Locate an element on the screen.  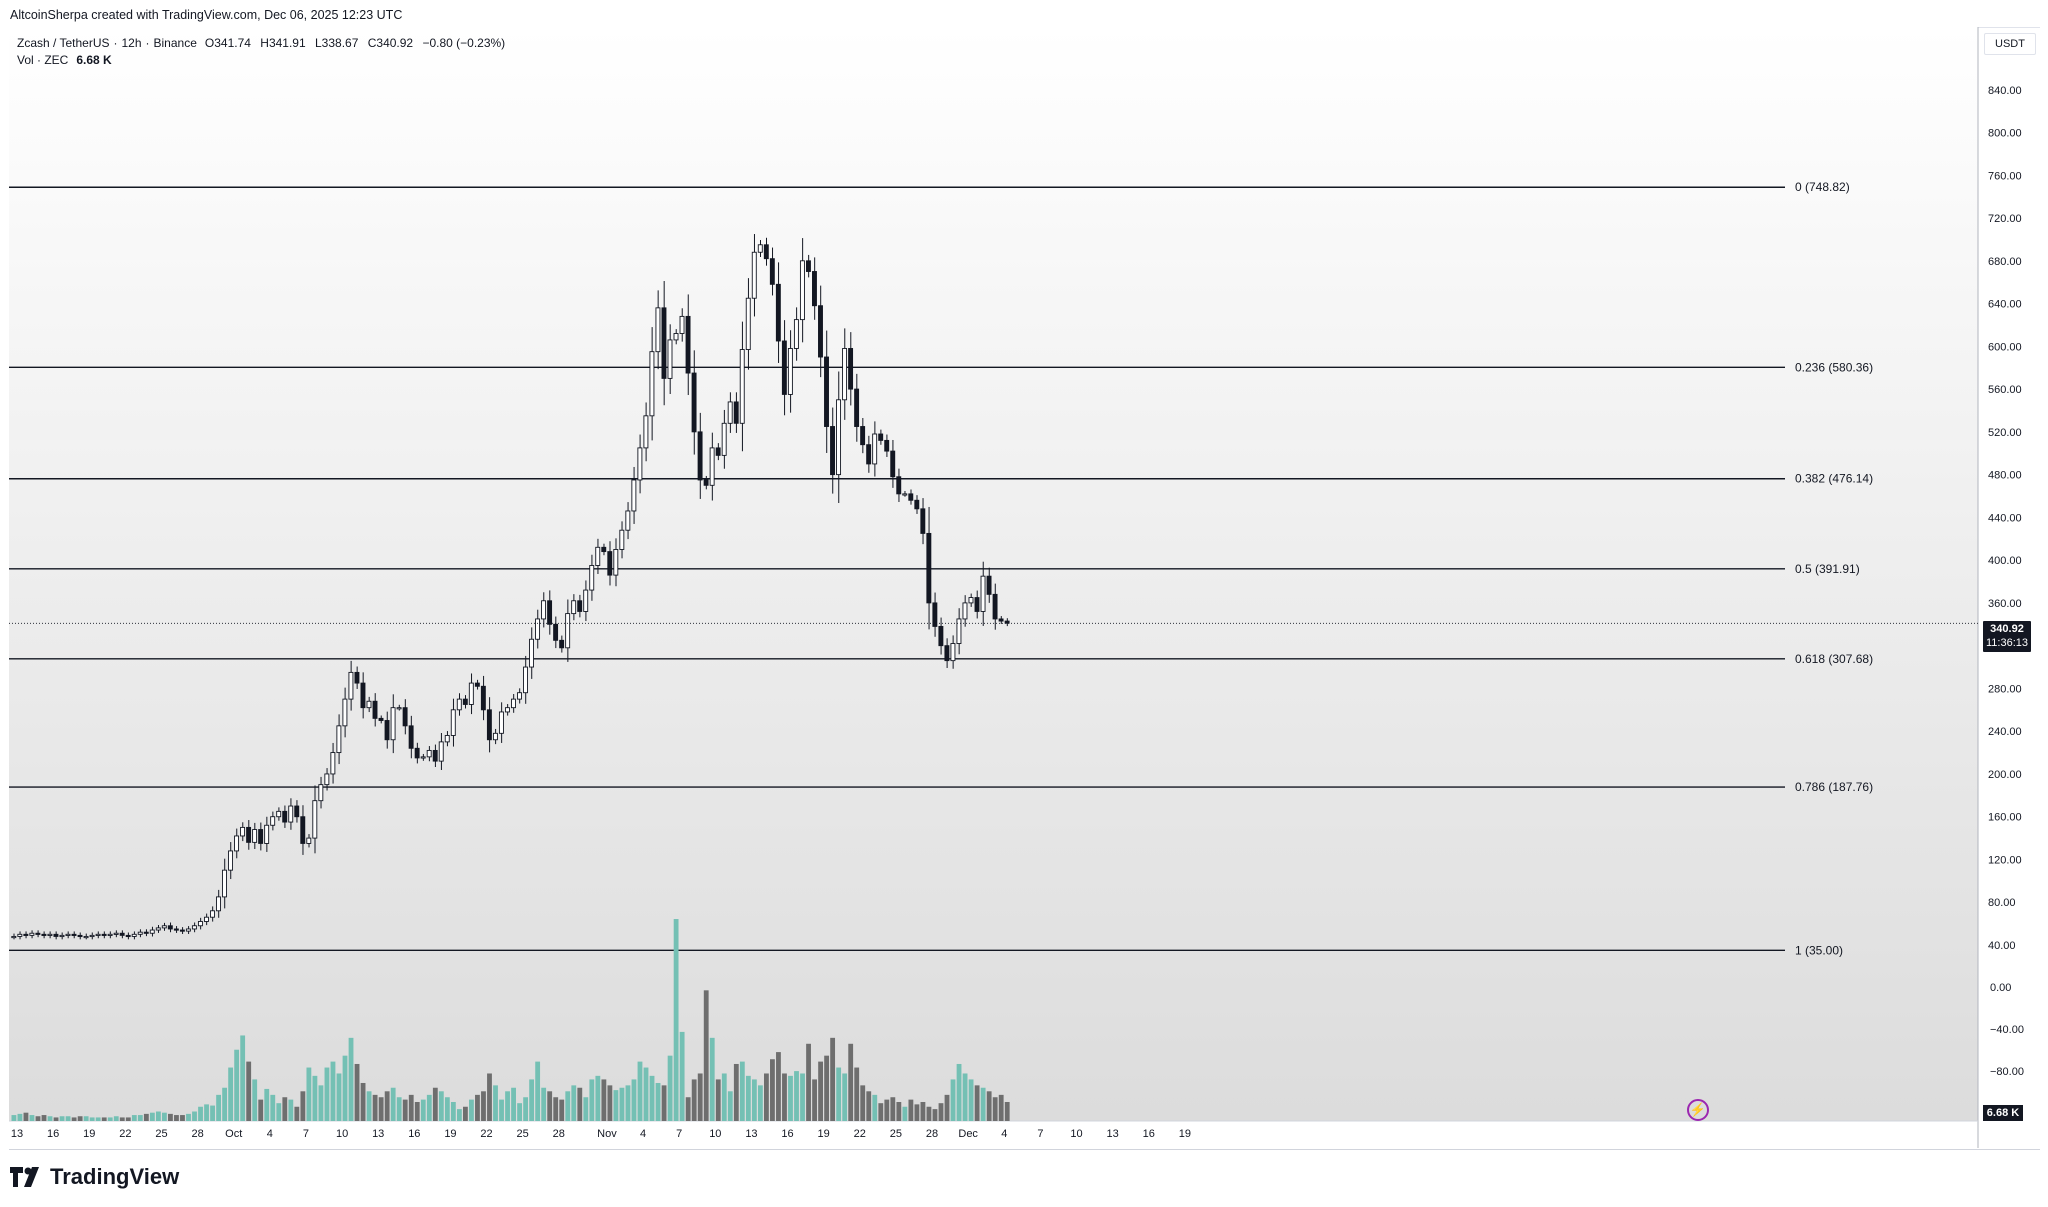
symbol-name: Zcash / TetherUS is located at coordinates (63, 43).